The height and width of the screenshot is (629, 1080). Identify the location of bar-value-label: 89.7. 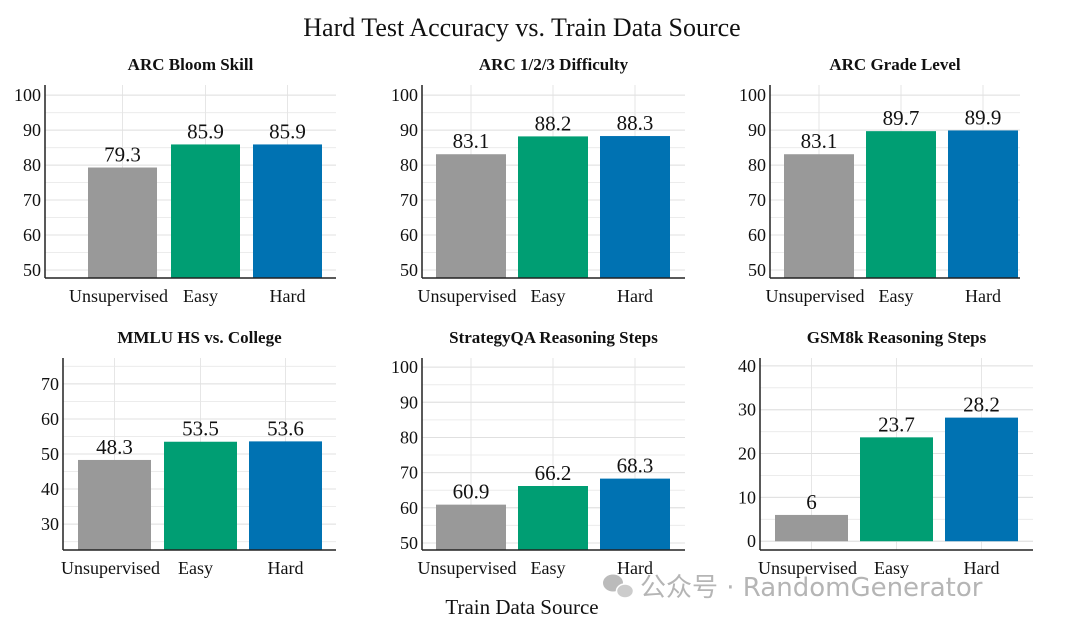
(901, 118).